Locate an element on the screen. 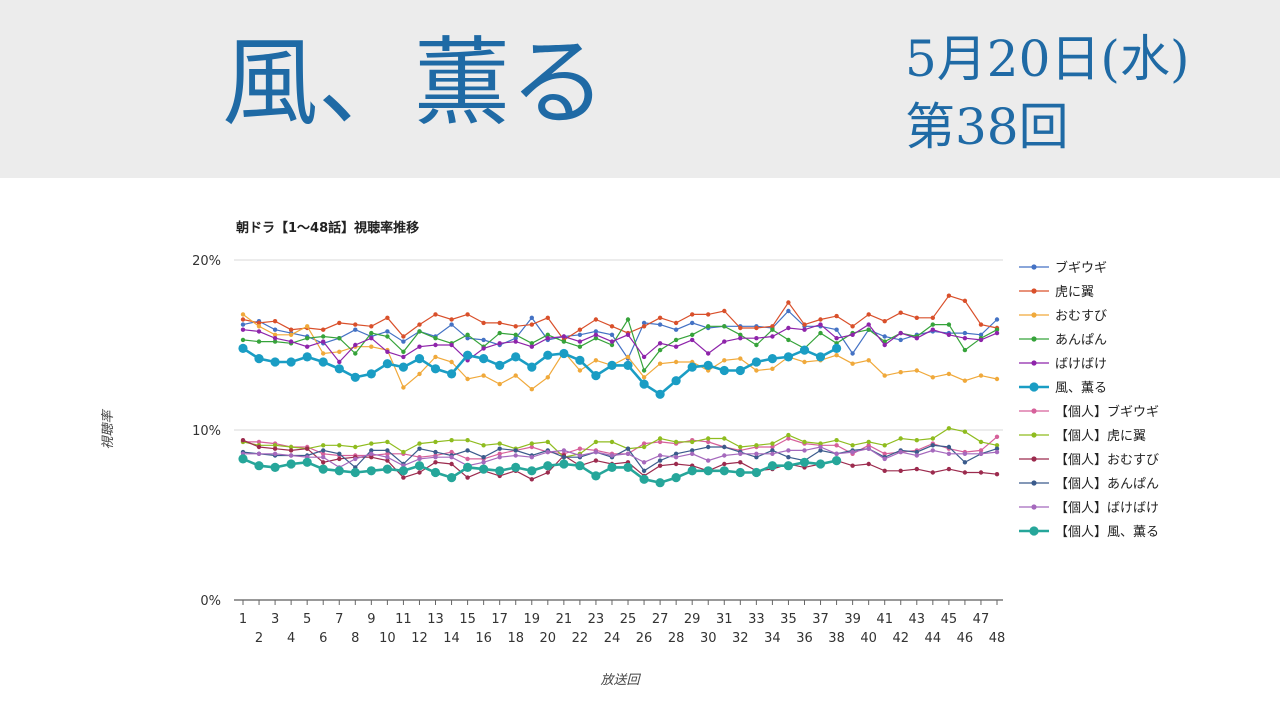 This screenshot has height=720, width=1280. x-axis-label: 放送回 is located at coordinates (620, 680).